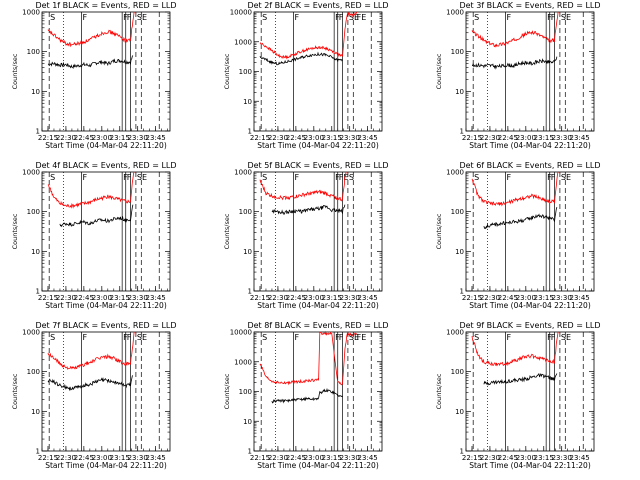 This screenshot has height=480, width=640. Describe the element at coordinates (317, 5) in the screenshot. I see `panel-title: Det 2f BLACK = Events, RED = LLD` at that location.